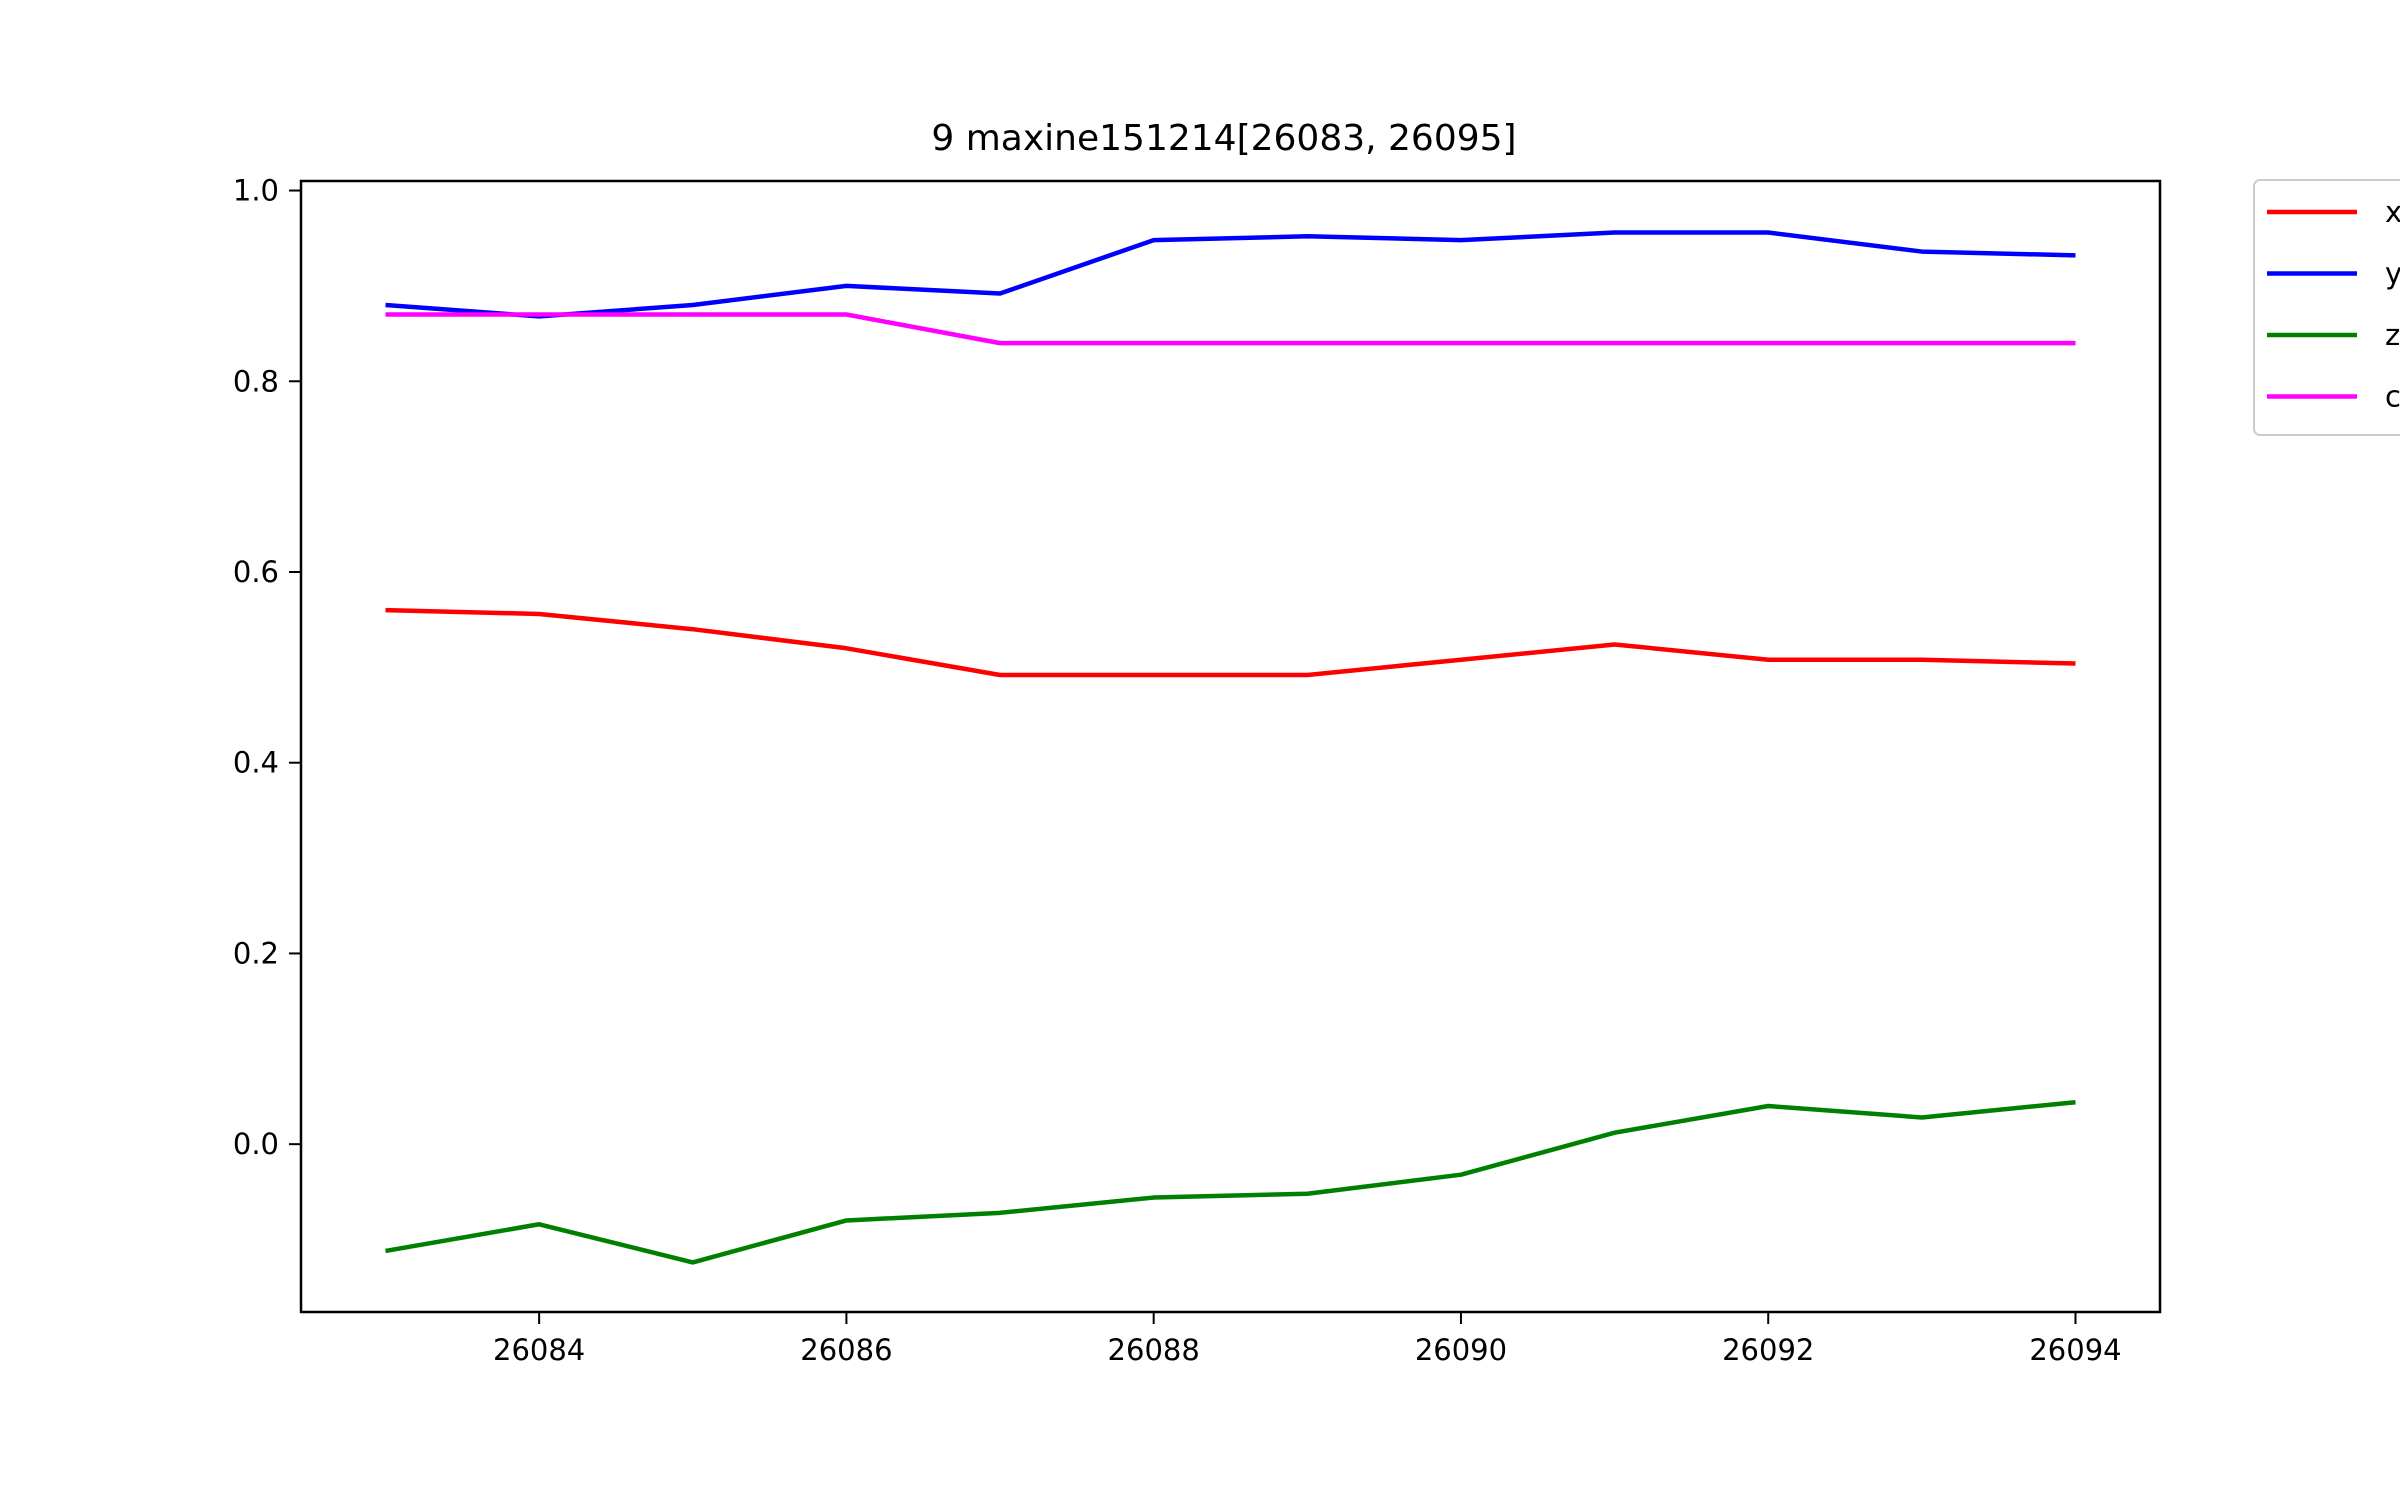  Describe the element at coordinates (256, 1144) in the screenshot. I see `y-tick-label-0: 0.0` at that location.